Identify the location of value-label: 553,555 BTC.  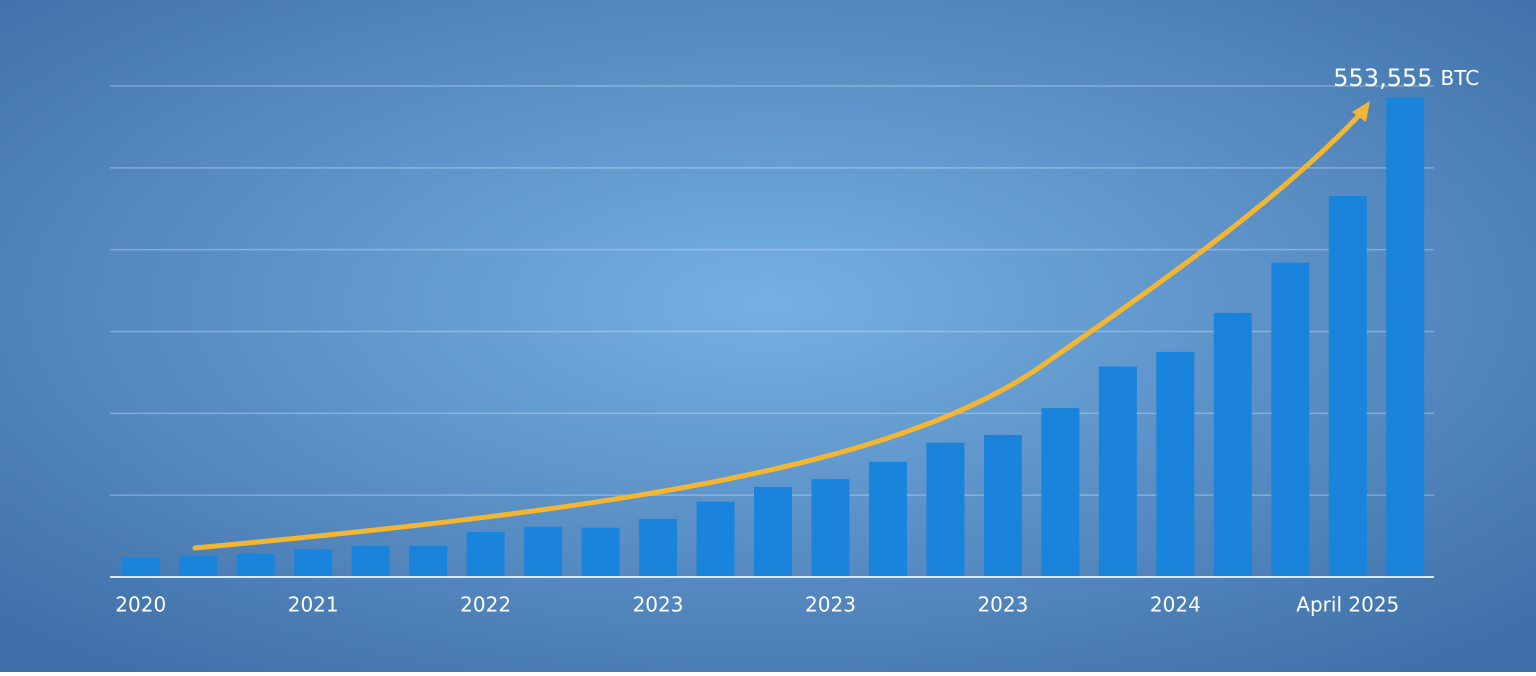
(1406, 78).